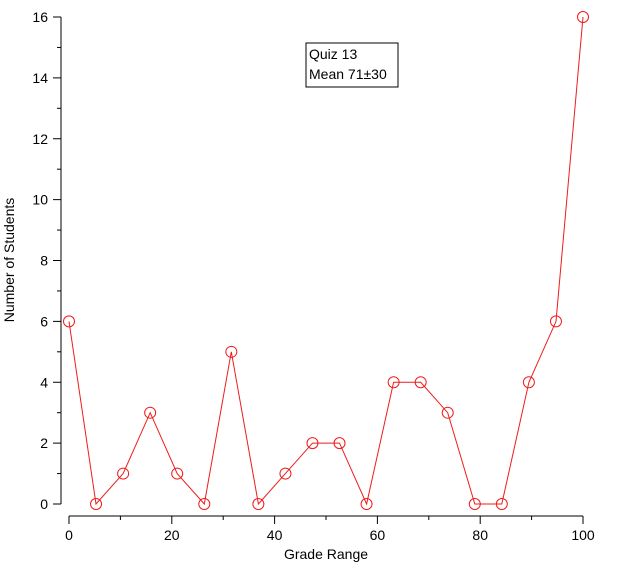  What do you see at coordinates (480, 535) in the screenshot?
I see `x-tick-label: 80` at bounding box center [480, 535].